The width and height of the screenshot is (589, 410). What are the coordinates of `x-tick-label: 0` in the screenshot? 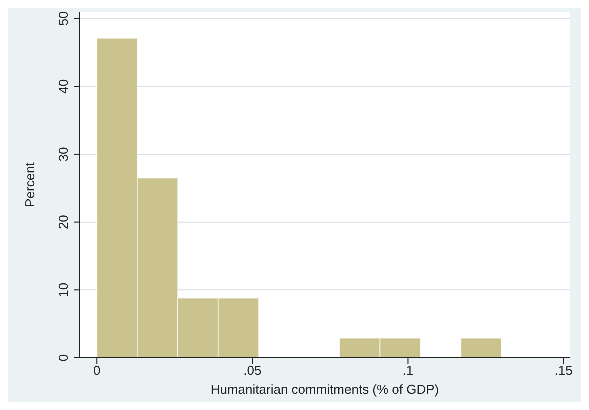 It's located at (97, 370).